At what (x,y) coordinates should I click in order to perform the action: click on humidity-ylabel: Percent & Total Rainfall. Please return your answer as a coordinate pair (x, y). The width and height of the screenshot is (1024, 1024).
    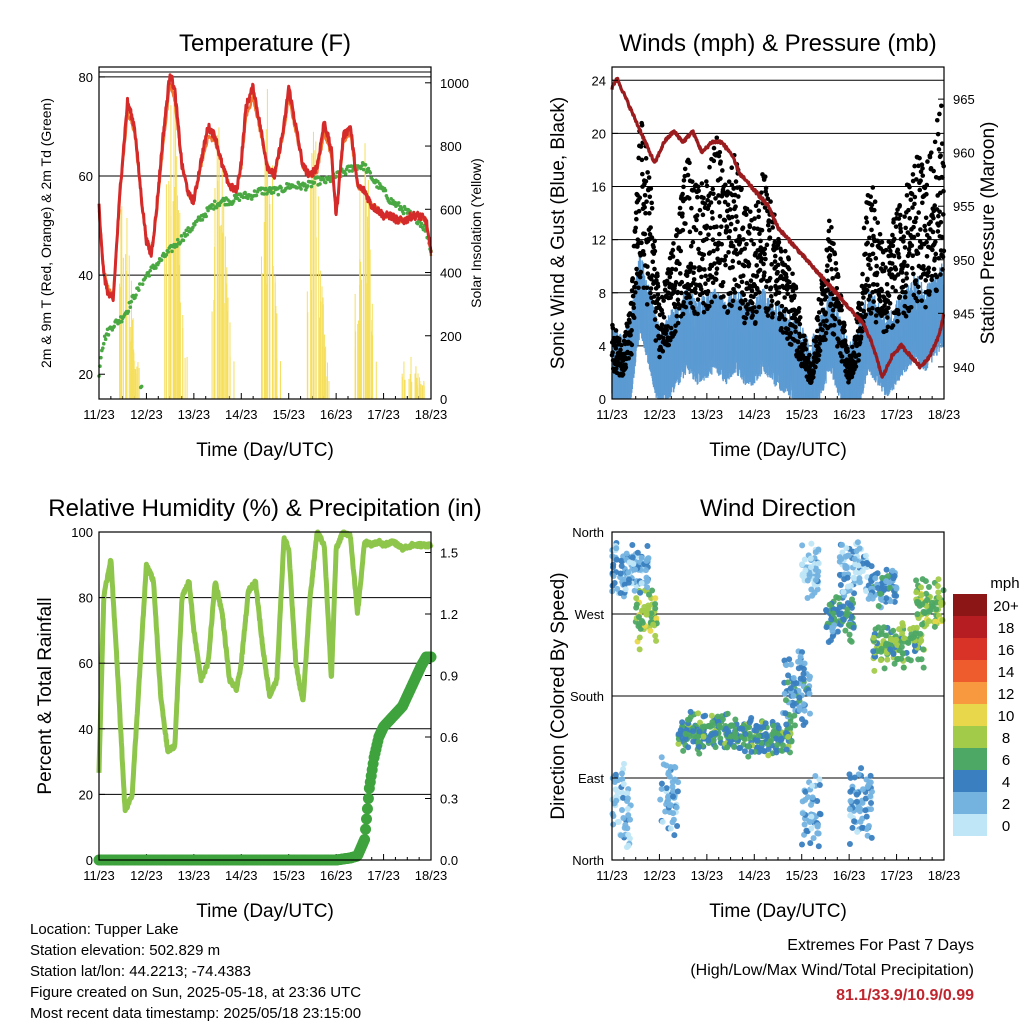
    Looking at the image, I should click on (45, 695).